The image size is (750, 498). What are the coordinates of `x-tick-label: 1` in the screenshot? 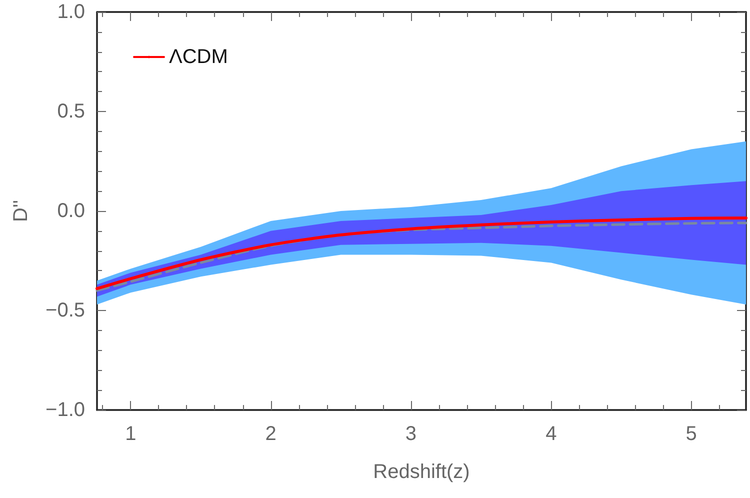 It's located at (130, 434).